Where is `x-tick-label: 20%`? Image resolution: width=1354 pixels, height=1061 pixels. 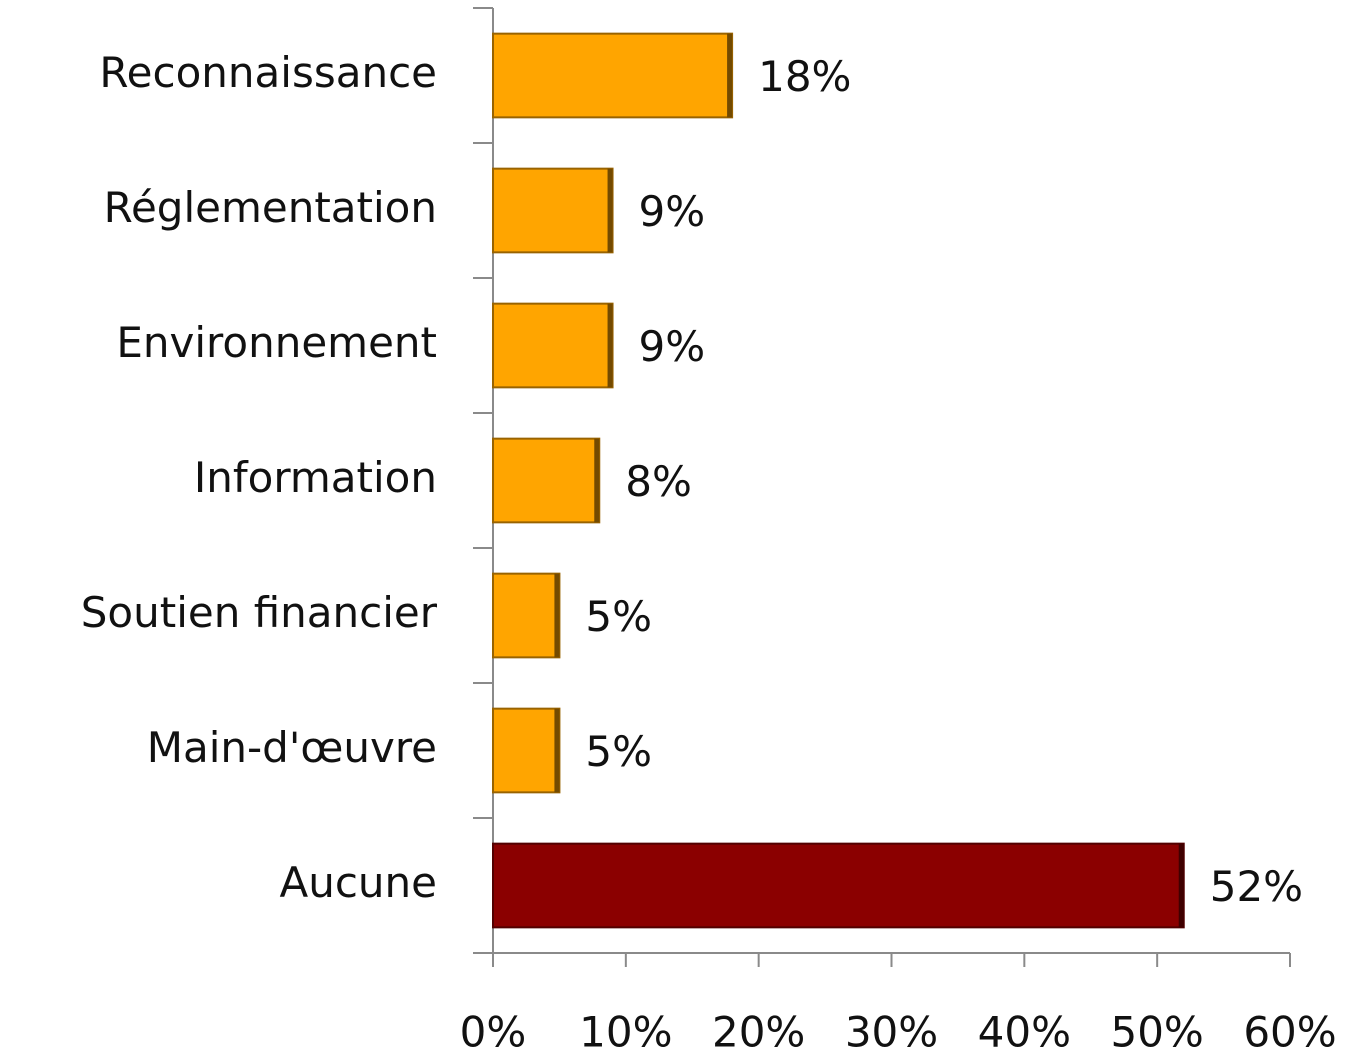
x-tick-label: 20% is located at coordinates (758, 1032).